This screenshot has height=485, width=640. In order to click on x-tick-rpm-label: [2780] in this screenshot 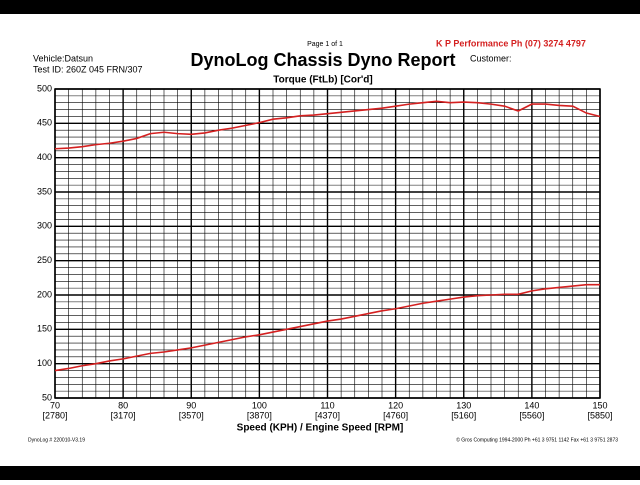, I will do `click(54, 415)`.